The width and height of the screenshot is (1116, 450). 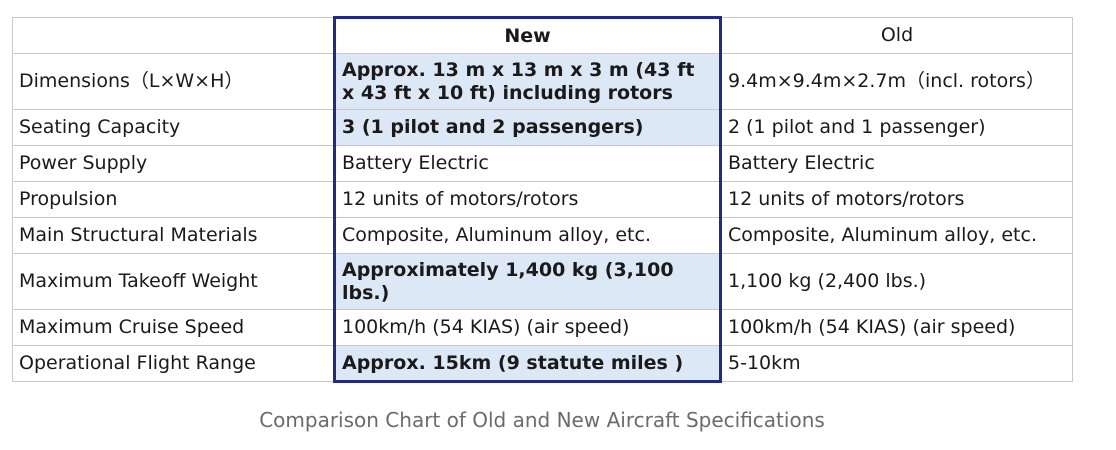 I want to click on row-old-value: 12 units of motors/rotors, so click(x=896, y=199).